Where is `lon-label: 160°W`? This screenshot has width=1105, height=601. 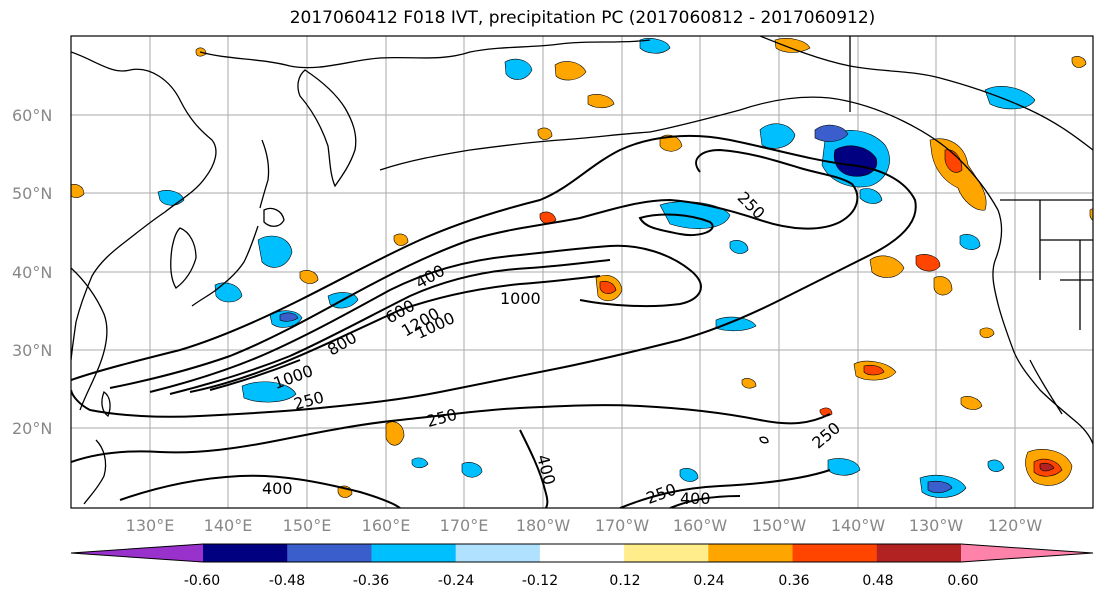
lon-label: 160°W is located at coordinates (700, 525).